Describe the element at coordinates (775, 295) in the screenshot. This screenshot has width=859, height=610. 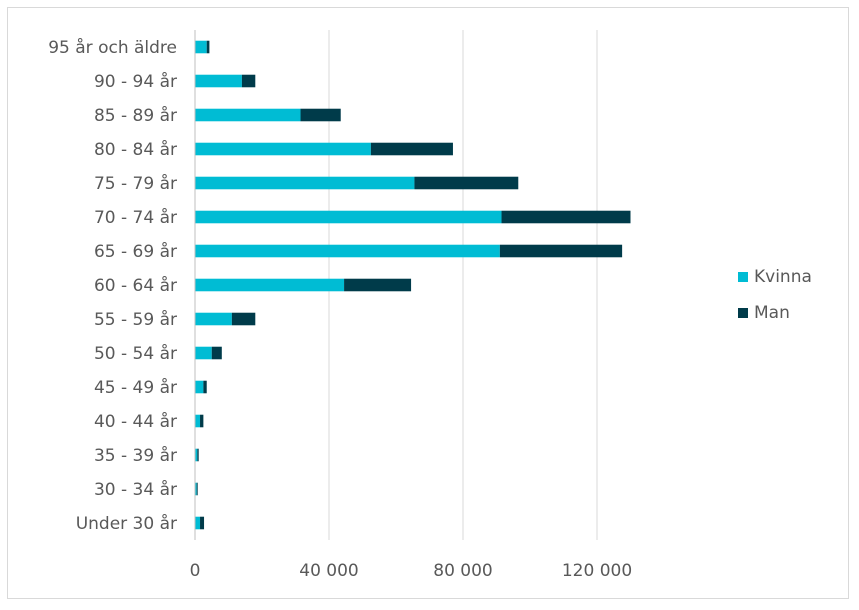
I see `legend: Kvinna Man` at that location.